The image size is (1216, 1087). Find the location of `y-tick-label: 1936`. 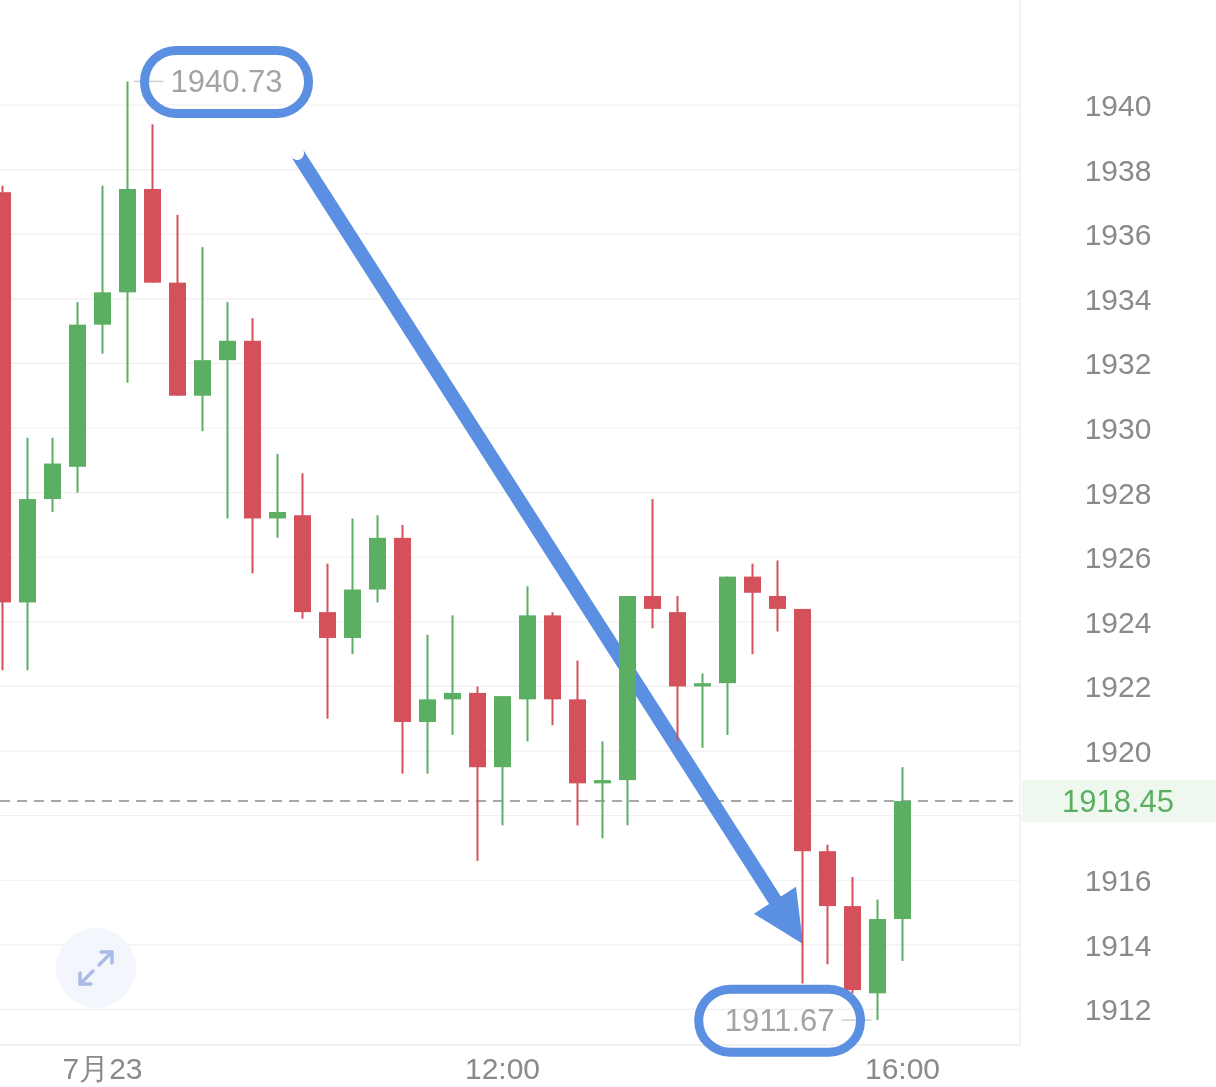

y-tick-label: 1936 is located at coordinates (1118, 235).